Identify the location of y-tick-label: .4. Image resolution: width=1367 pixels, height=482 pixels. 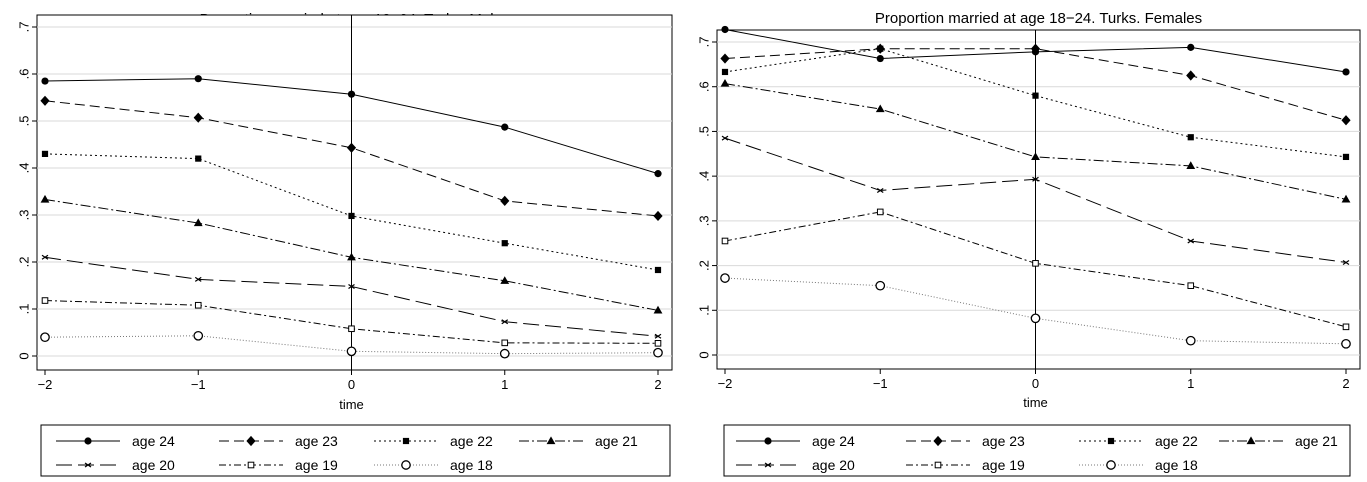
(704, 176).